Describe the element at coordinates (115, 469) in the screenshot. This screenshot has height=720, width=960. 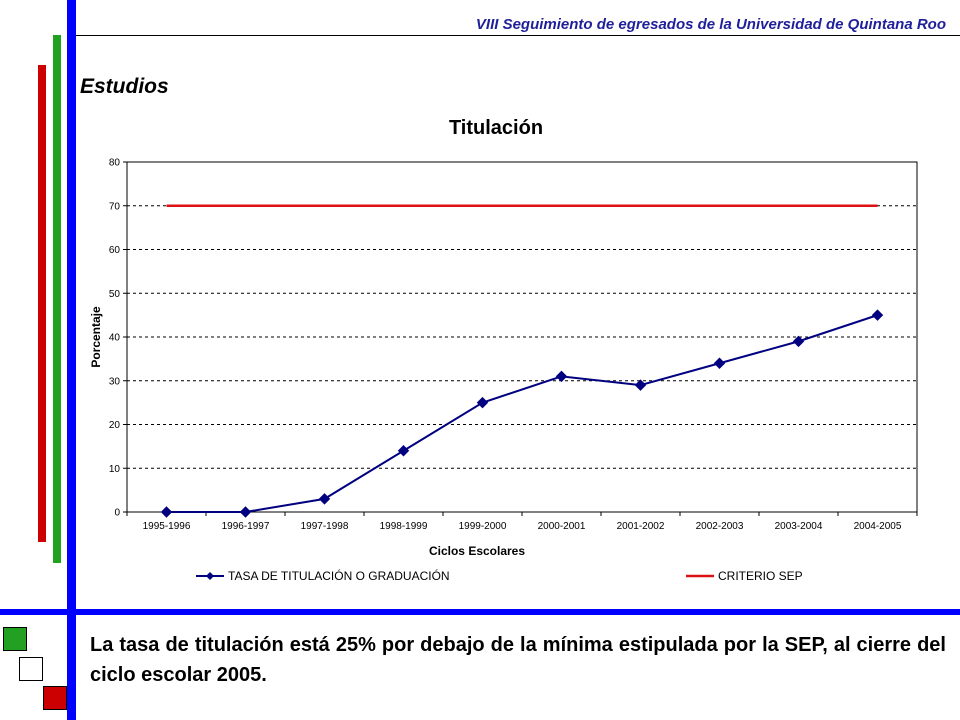
I see `y-tick-label: 10` at that location.